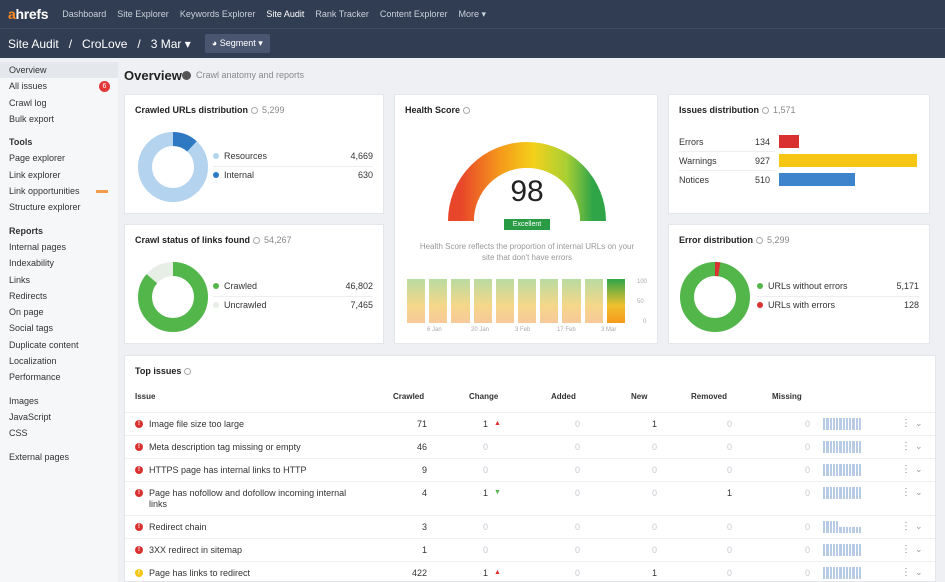  What do you see at coordinates (45, 207) in the screenshot?
I see `sidebar-item-structure-explorer: Structure explorer` at bounding box center [45, 207].